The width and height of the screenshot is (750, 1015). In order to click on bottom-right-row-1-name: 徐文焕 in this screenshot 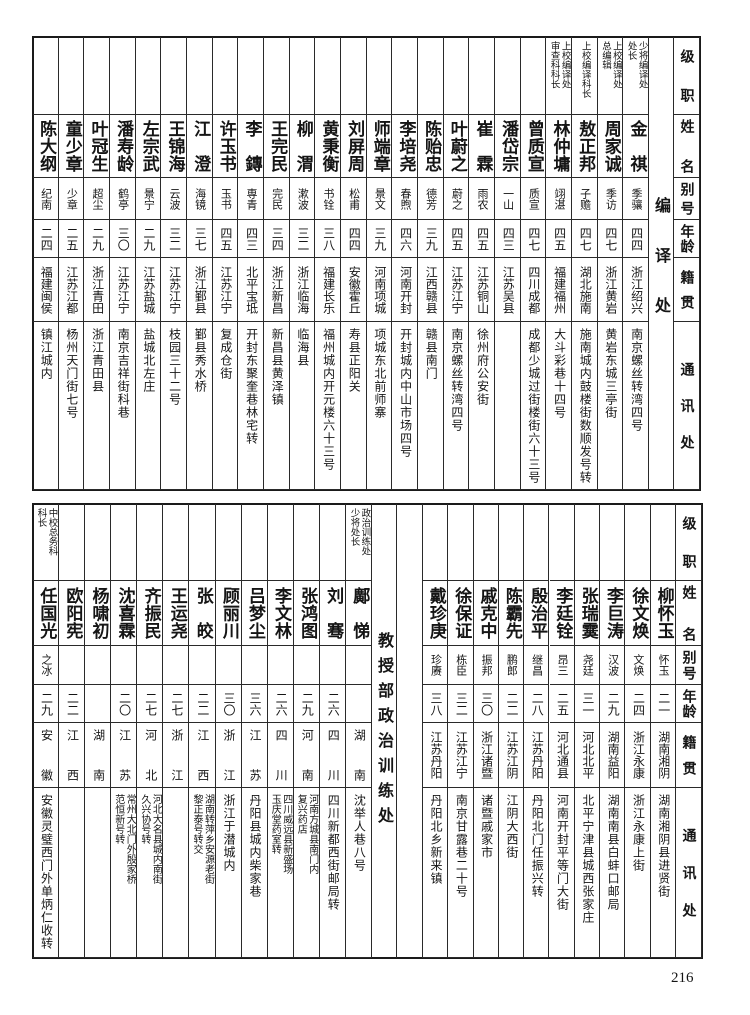, I will do `click(638, 613)`.